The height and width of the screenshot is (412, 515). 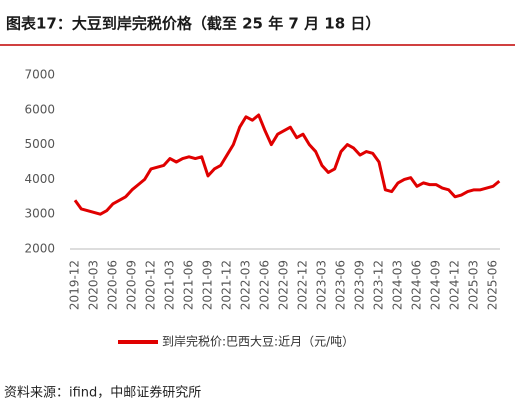 What do you see at coordinates (474, 285) in the screenshot?
I see `x-tick-label: 2025-03` at bounding box center [474, 285].